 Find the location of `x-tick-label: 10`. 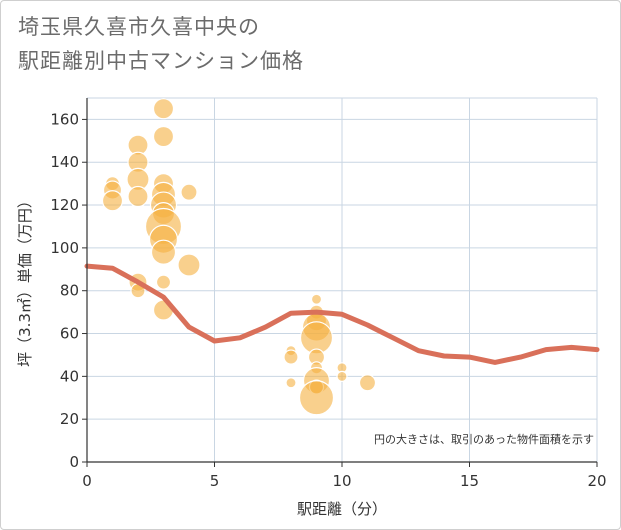

x-tick-label: 10 is located at coordinates (341, 481).